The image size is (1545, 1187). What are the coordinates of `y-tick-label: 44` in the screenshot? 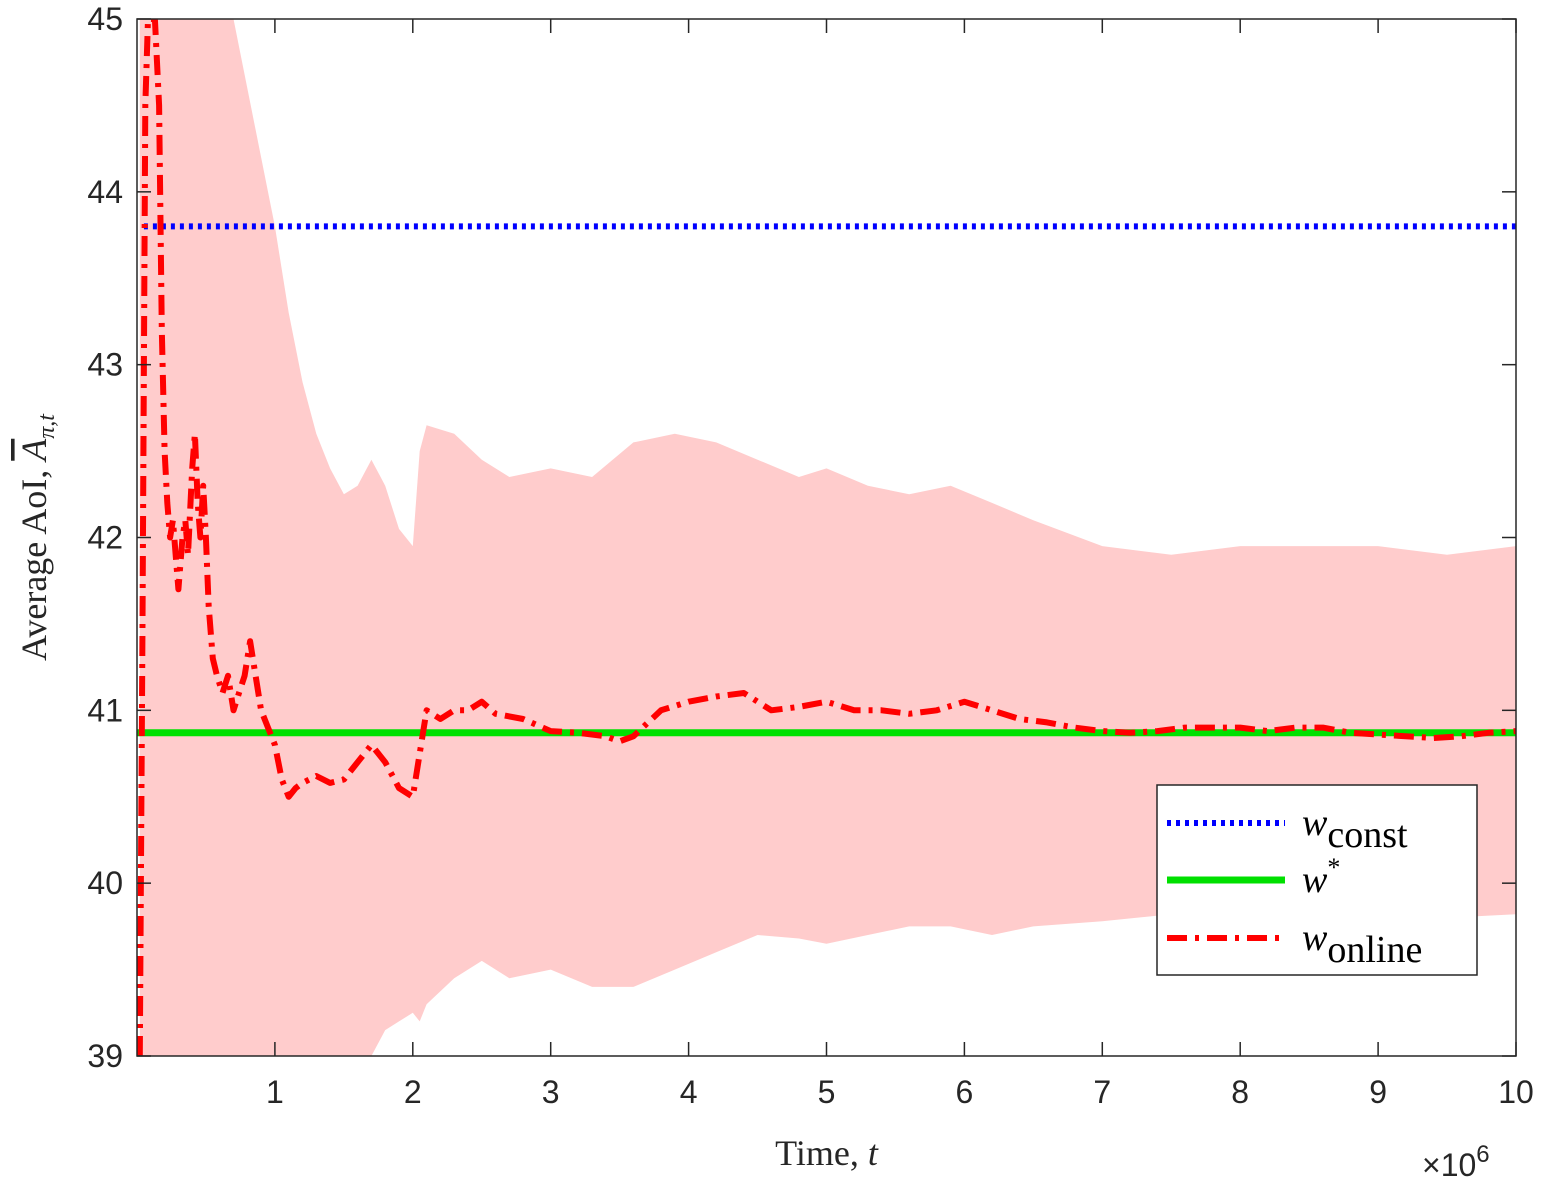 It's located at (105, 192).